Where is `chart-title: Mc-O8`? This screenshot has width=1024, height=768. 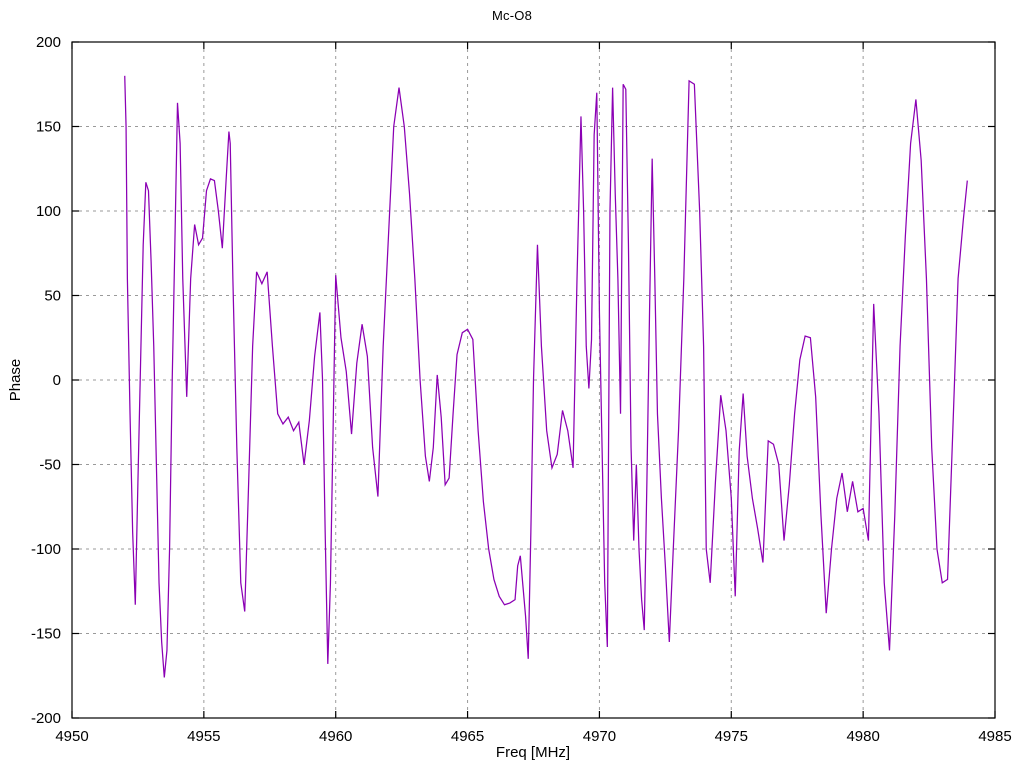 chart-title: Mc-O8 is located at coordinates (512, 15).